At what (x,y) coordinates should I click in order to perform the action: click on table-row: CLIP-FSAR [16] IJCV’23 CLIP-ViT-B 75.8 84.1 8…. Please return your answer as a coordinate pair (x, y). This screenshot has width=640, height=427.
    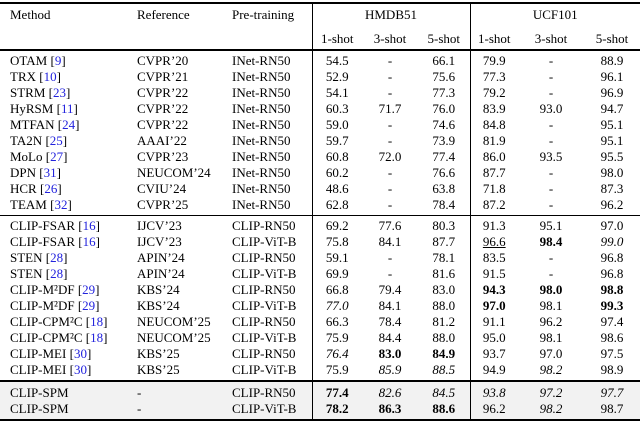
    Looking at the image, I should click on (320, 242).